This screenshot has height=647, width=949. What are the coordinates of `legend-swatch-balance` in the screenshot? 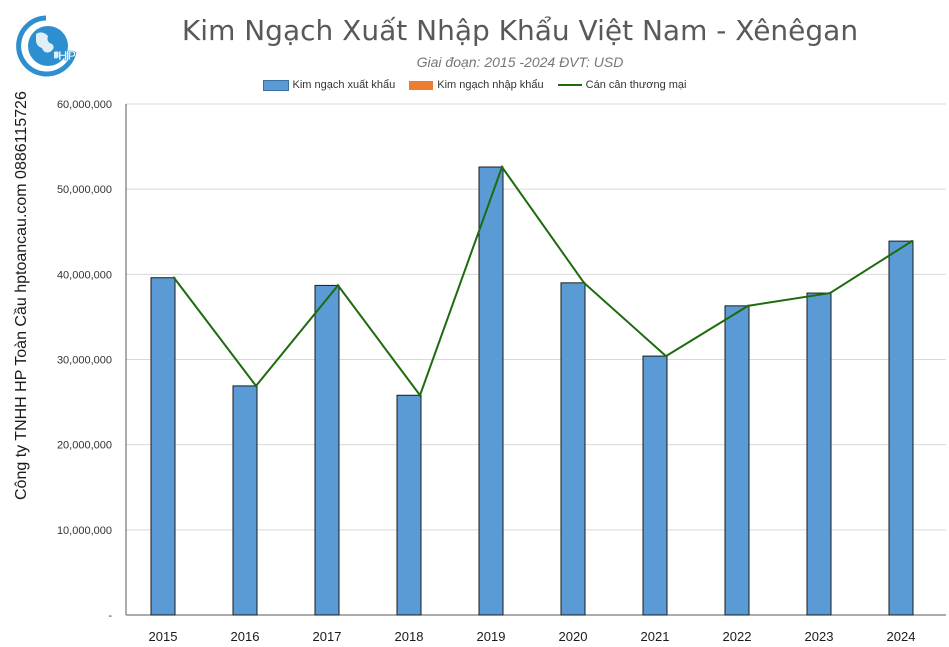 It's located at (569, 85).